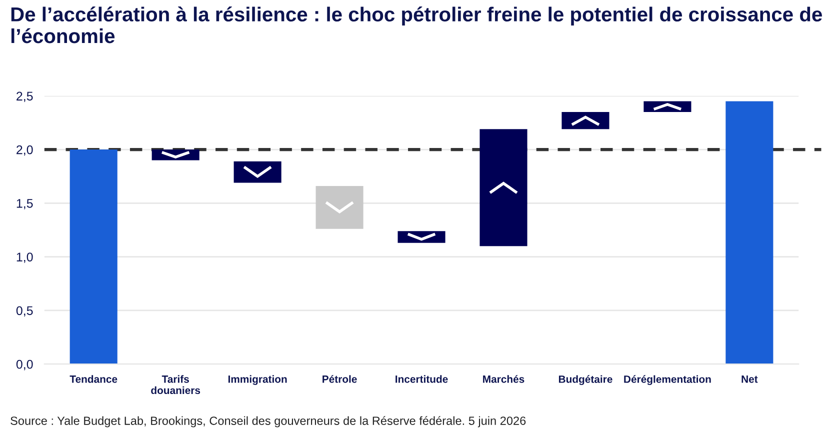 The image size is (838, 436). Describe the element at coordinates (503, 379) in the screenshot. I see `x-tick-label: Marchés` at that location.